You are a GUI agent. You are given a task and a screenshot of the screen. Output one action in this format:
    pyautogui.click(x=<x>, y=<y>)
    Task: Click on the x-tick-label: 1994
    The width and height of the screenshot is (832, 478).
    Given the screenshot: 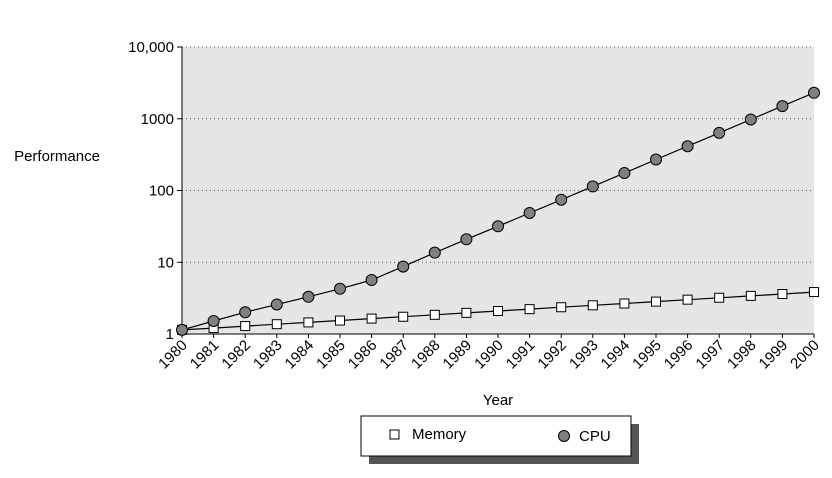 What is the action you would take?
    pyautogui.click(x=616, y=355)
    